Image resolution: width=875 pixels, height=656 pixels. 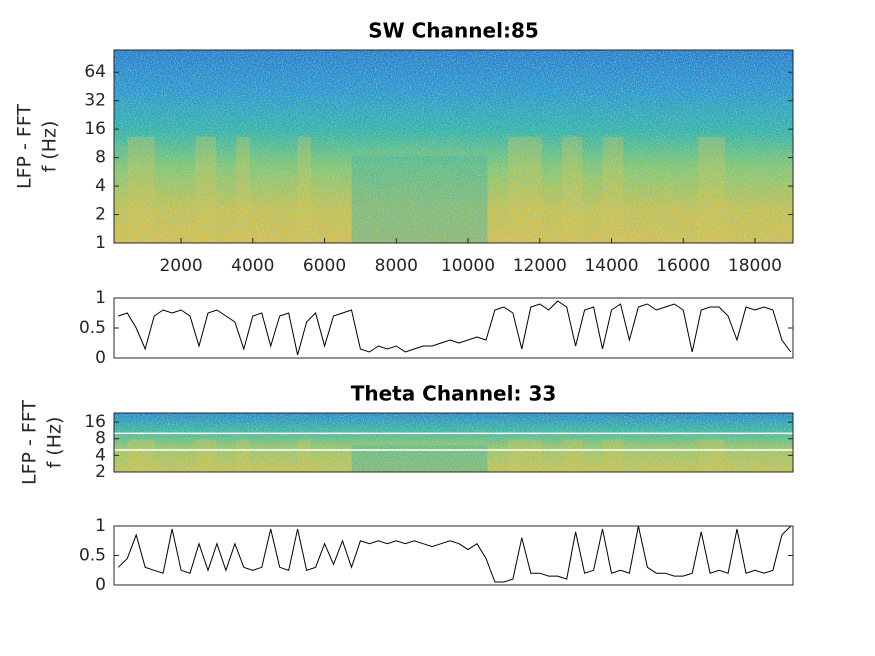 I want to click on x-tick-label: 8000, so click(x=396, y=266).